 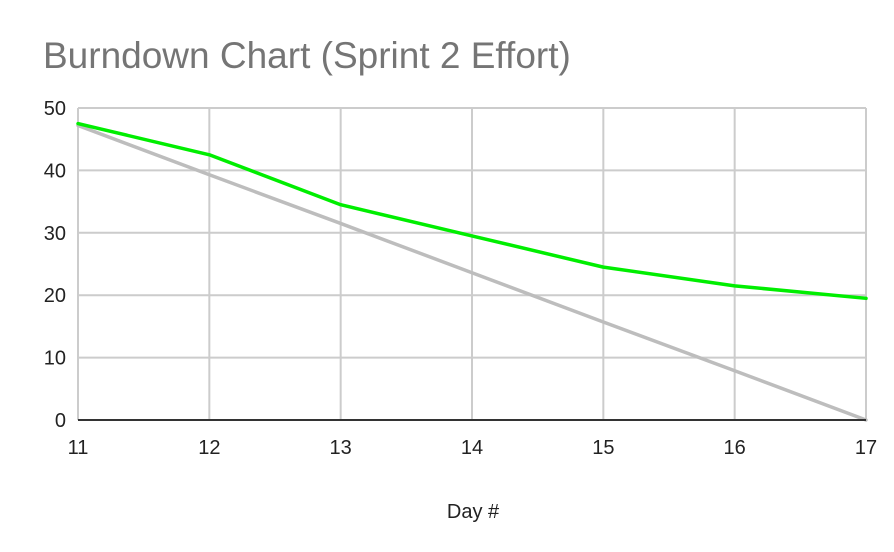 What do you see at coordinates (735, 448) in the screenshot?
I see `x-tick-label: 16` at bounding box center [735, 448].